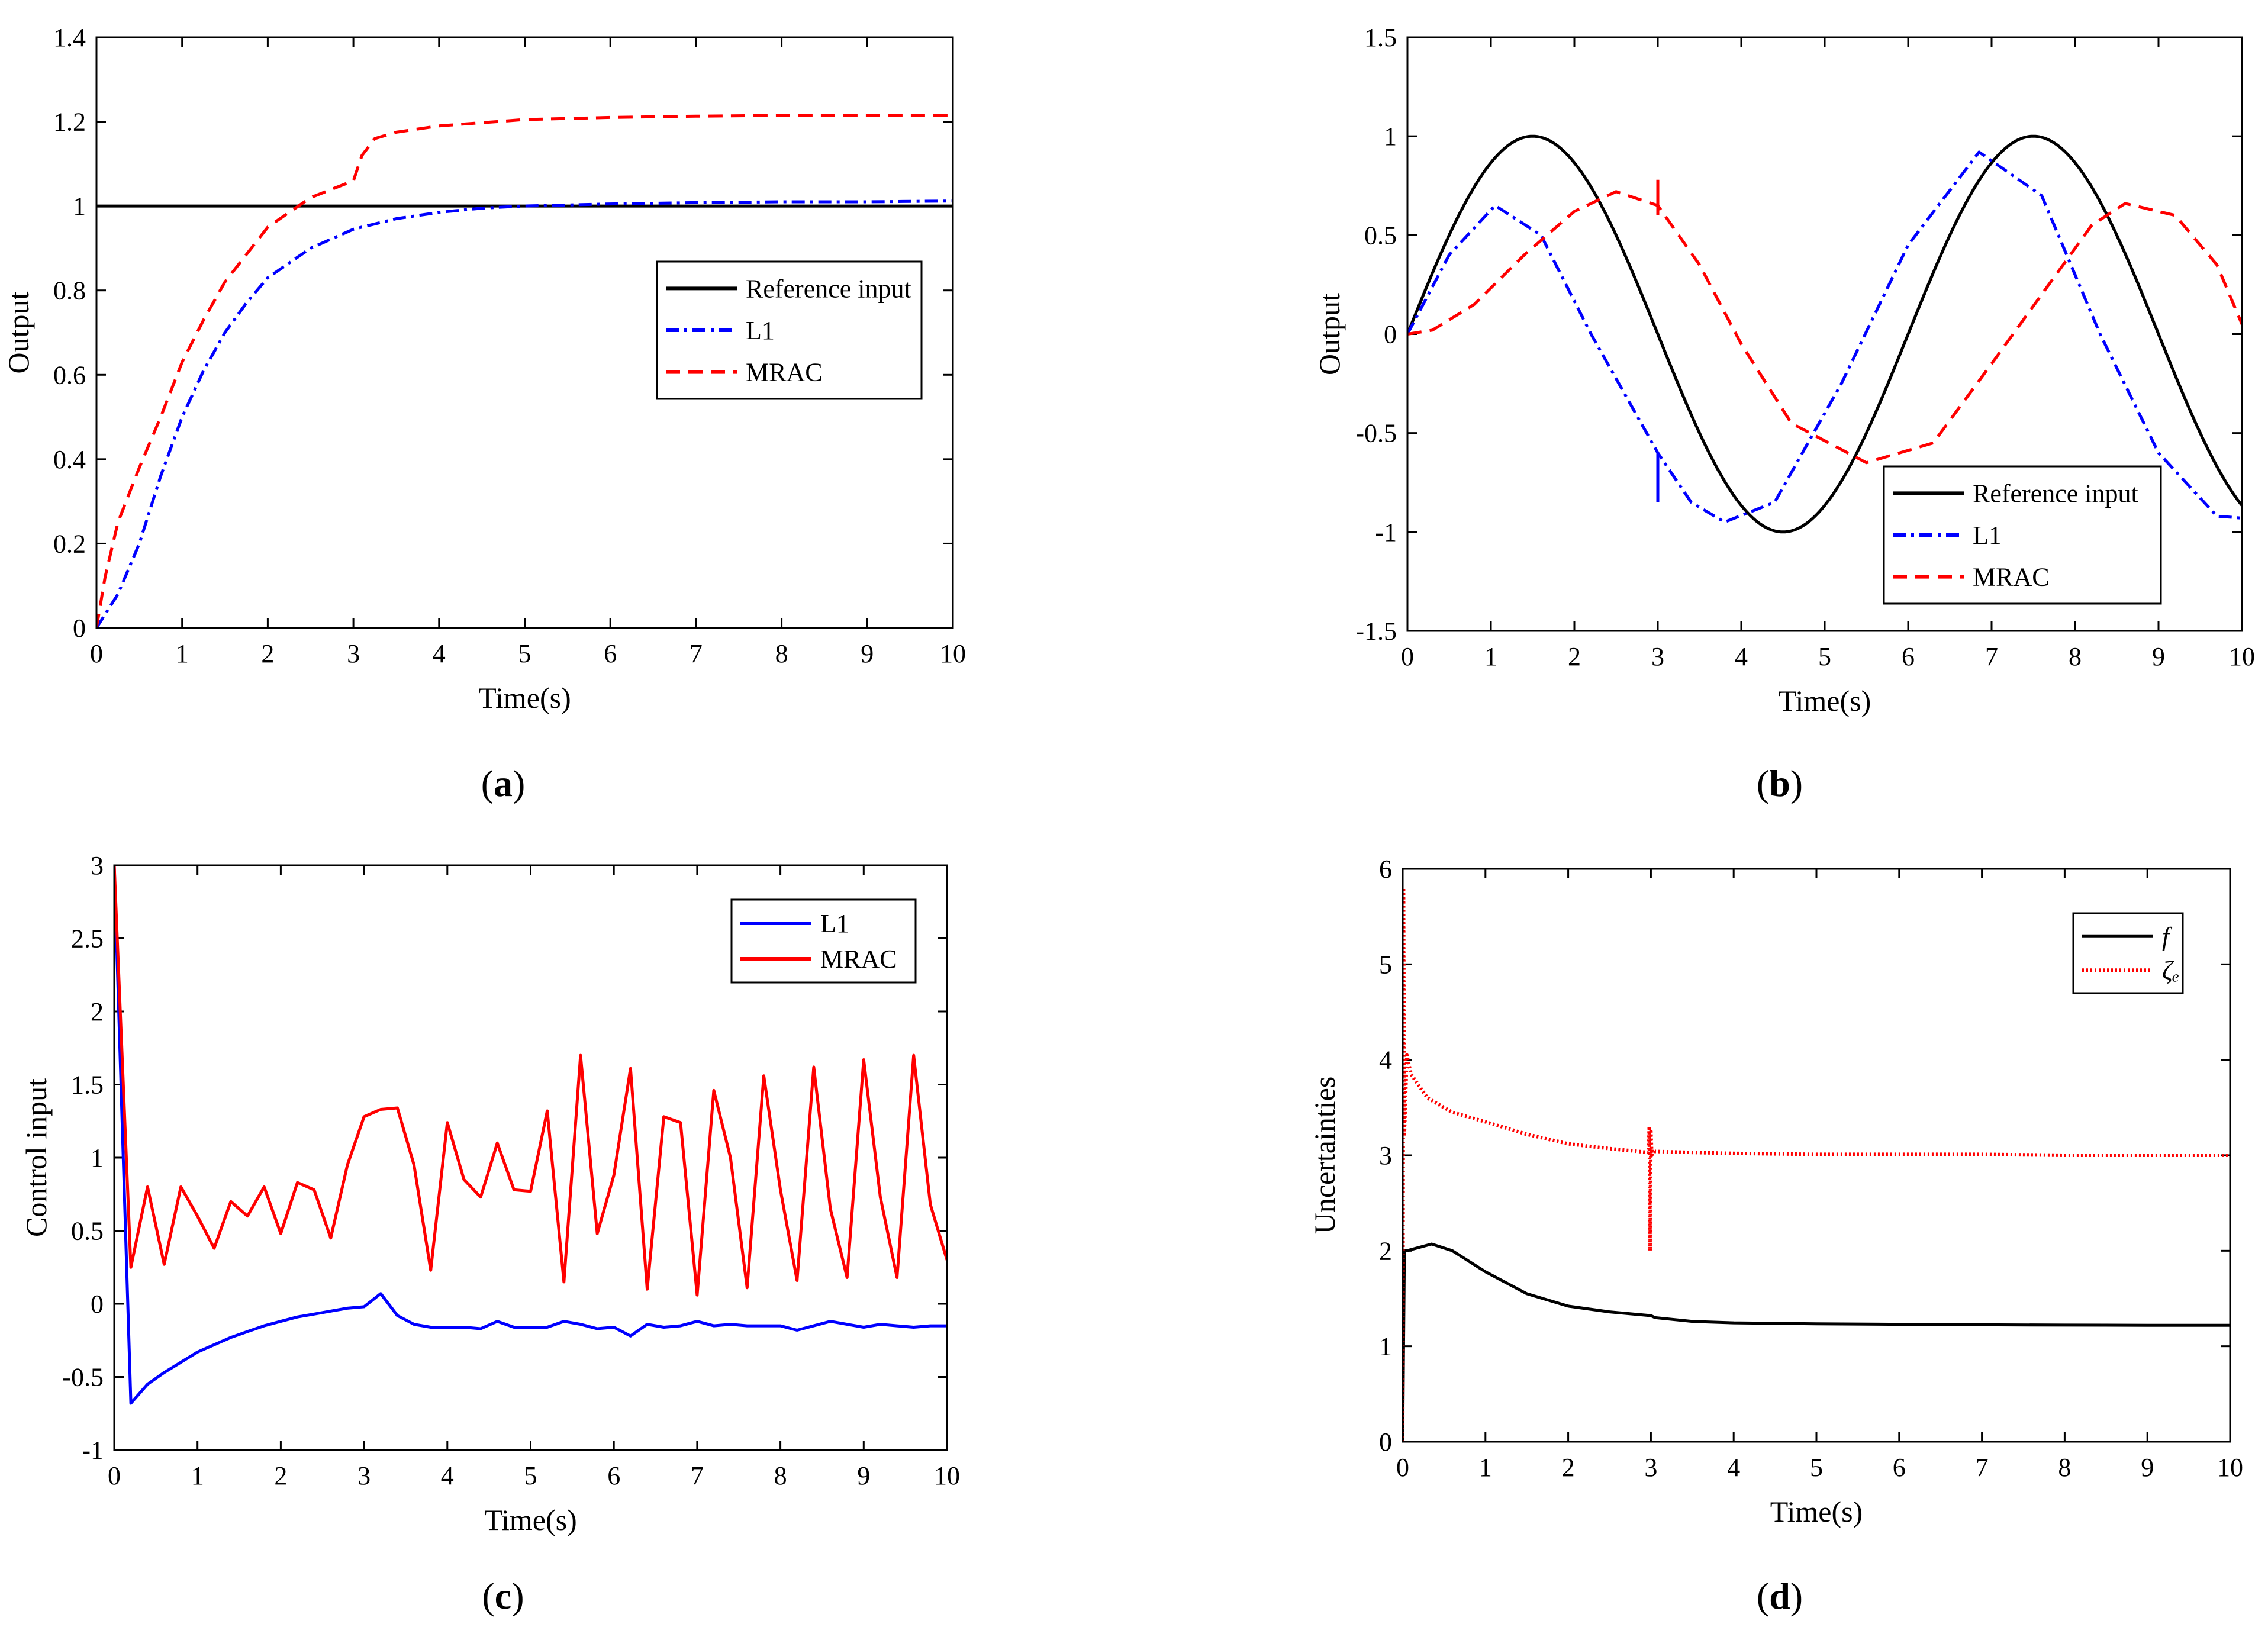 The image size is (2268, 1640). I want to click on y-tick-label: 2.5, so click(88, 938).